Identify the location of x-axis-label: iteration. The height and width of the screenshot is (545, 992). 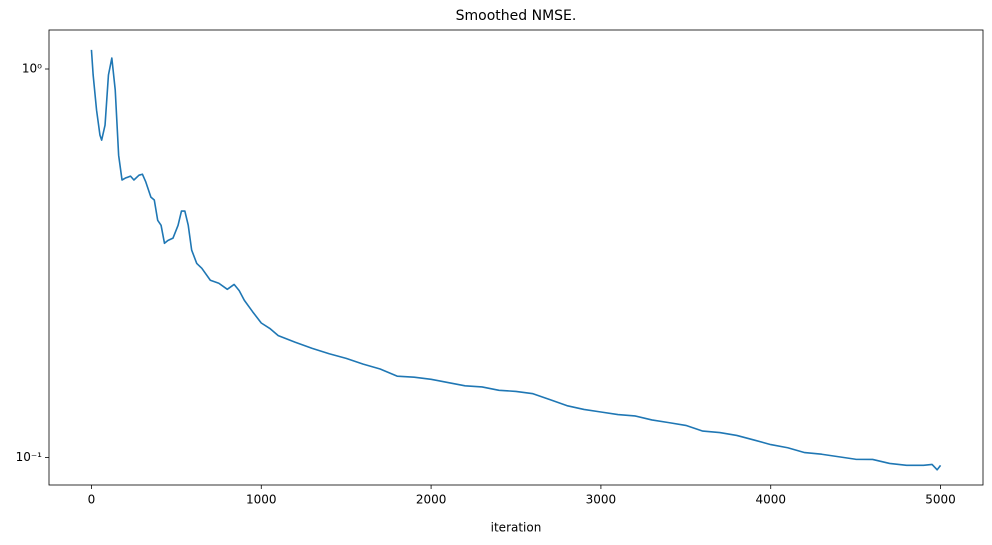
(516, 528).